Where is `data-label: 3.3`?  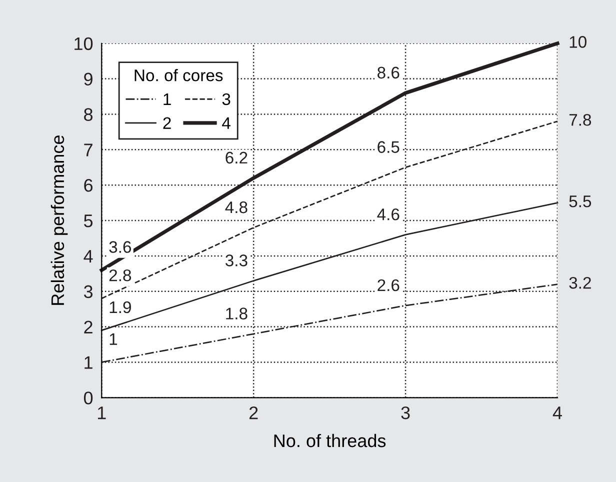
data-label: 3.3 is located at coordinates (237, 260).